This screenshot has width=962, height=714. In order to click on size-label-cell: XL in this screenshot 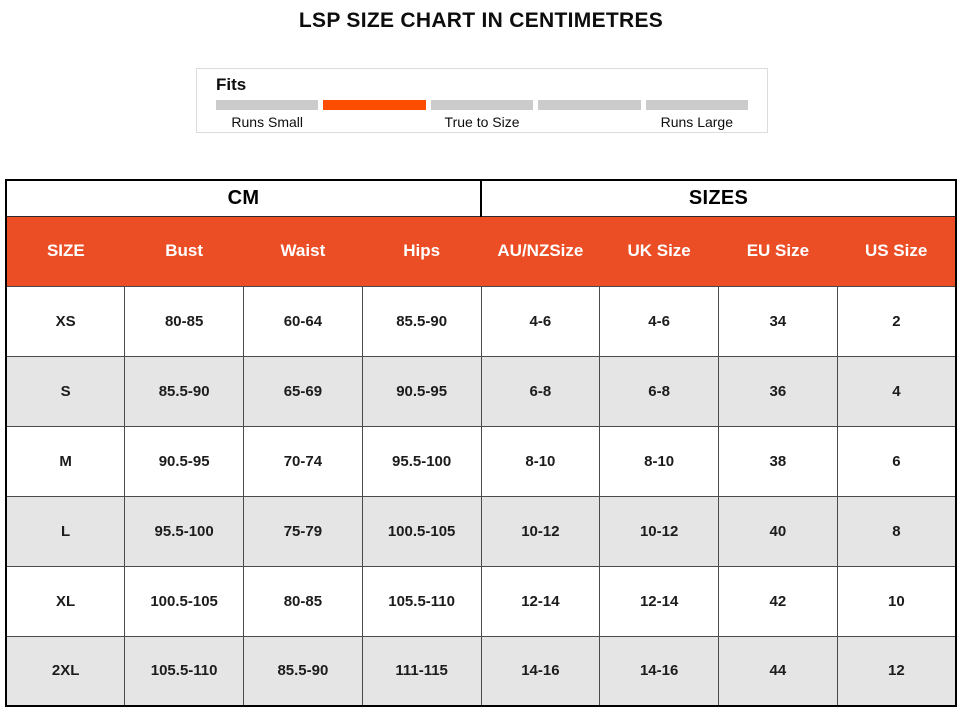, I will do `click(65, 601)`.